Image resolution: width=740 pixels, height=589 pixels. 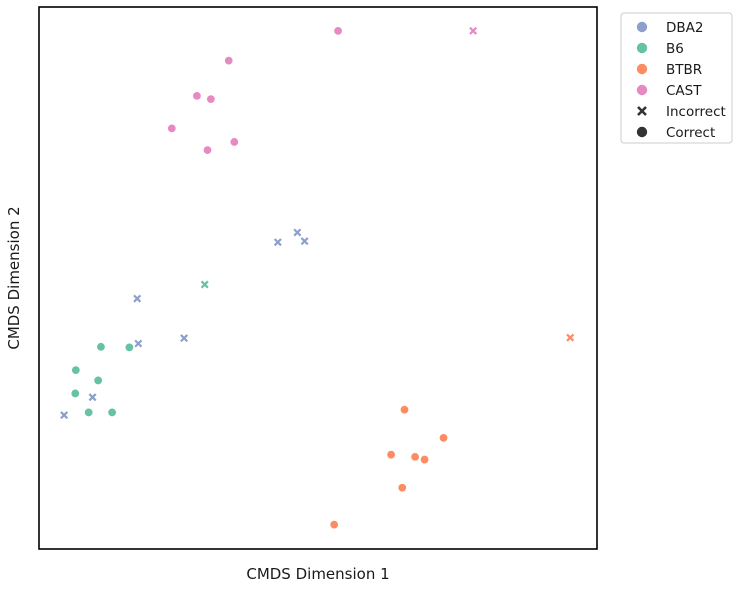 What do you see at coordinates (642, 132) in the screenshot?
I see `legend-marker-correct` at bounding box center [642, 132].